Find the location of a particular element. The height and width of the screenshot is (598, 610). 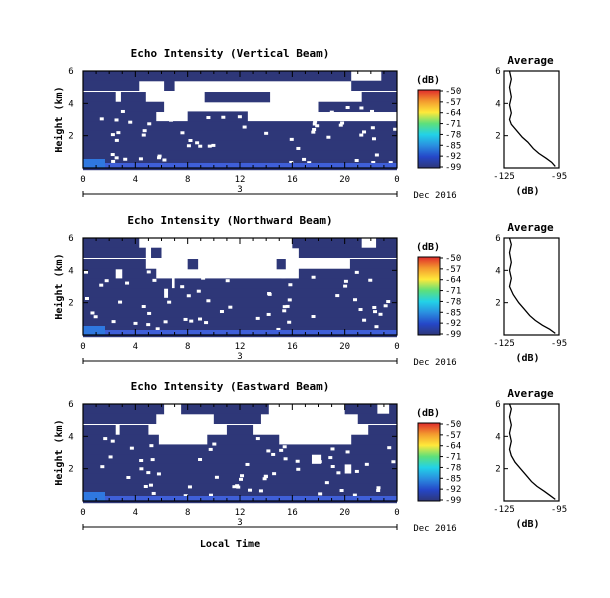

colorbar is located at coordinates (429, 296).